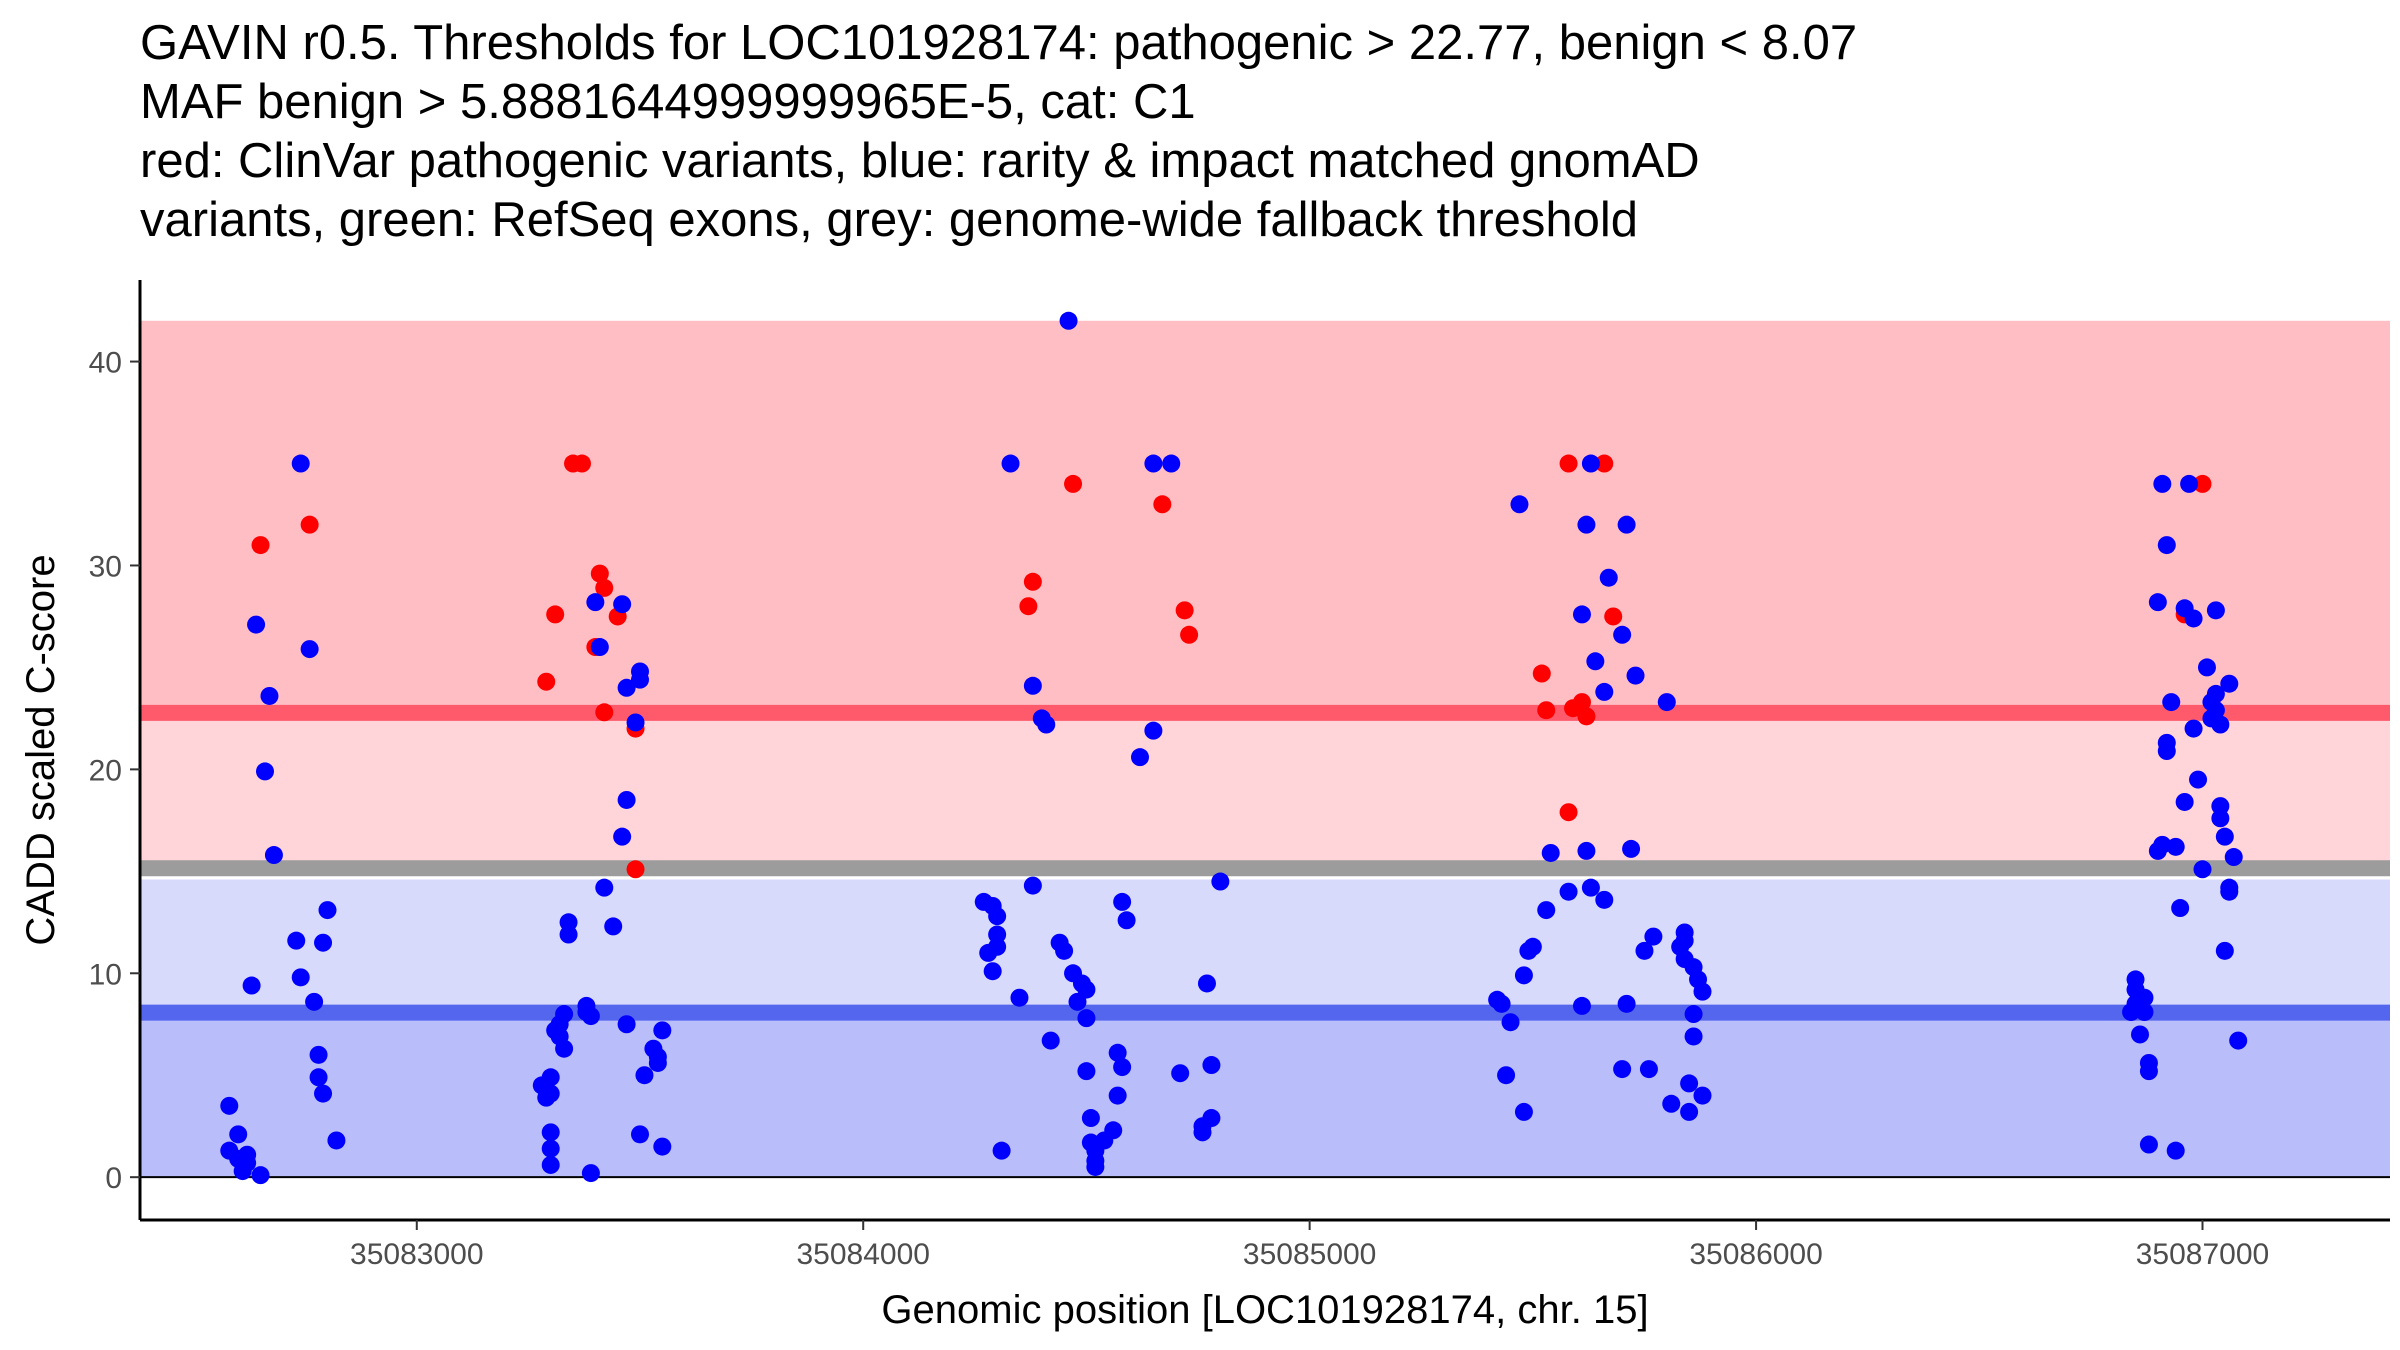 This screenshot has height=1350, width=2400. What do you see at coordinates (41, 749) in the screenshot?
I see `y-axis-title: CADD scaled C-score` at bounding box center [41, 749].